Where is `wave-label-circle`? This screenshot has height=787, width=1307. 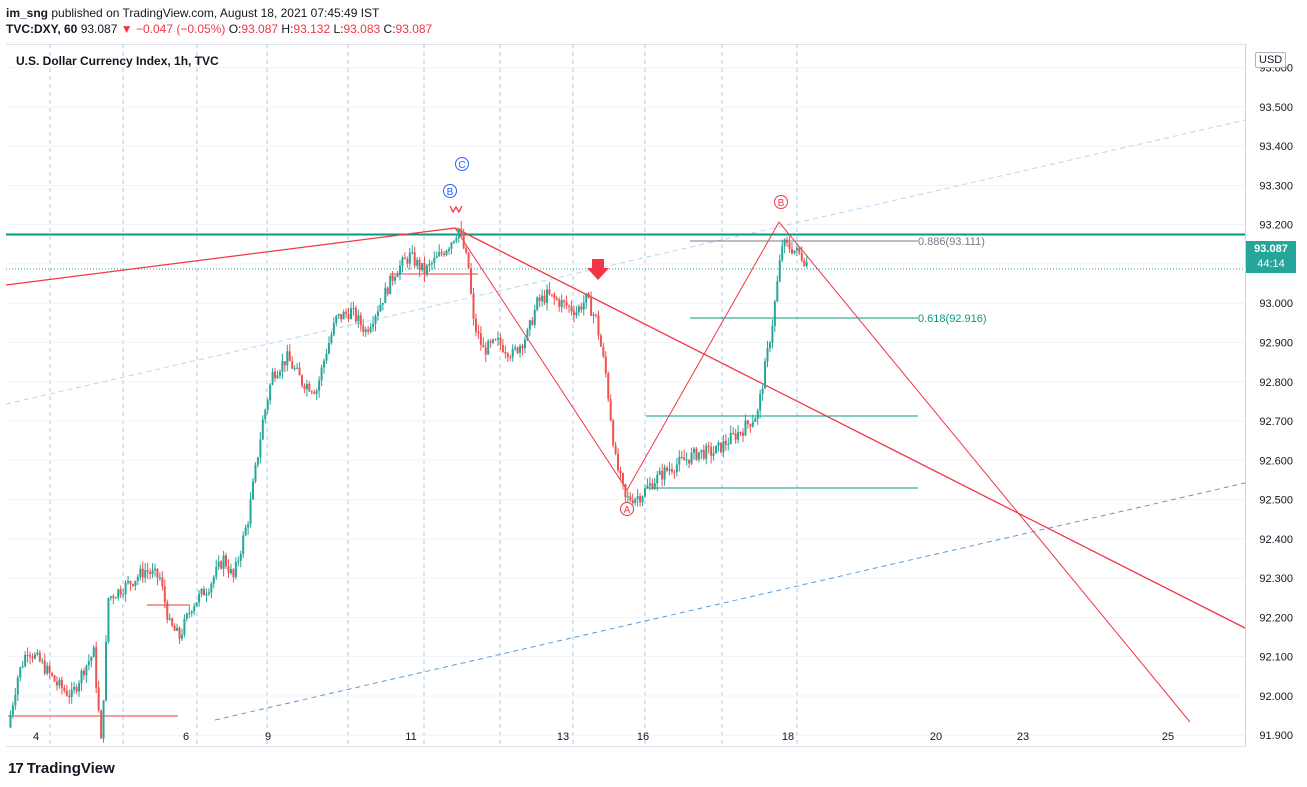 wave-label-circle is located at coordinates (450, 191).